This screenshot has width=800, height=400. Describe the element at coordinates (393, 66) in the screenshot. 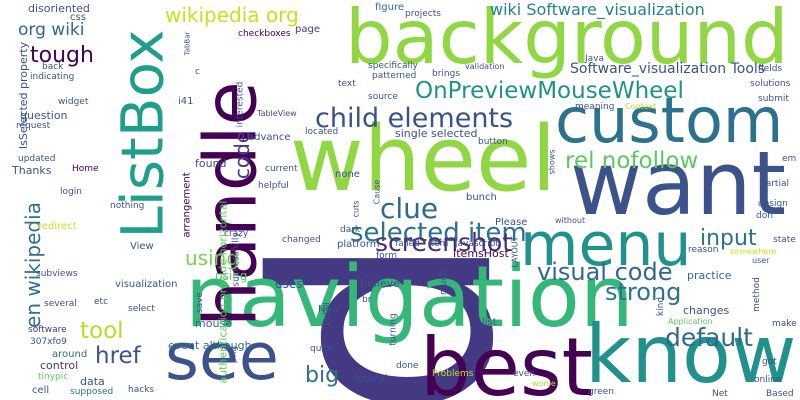

I see `word-specifically: specifically` at that location.